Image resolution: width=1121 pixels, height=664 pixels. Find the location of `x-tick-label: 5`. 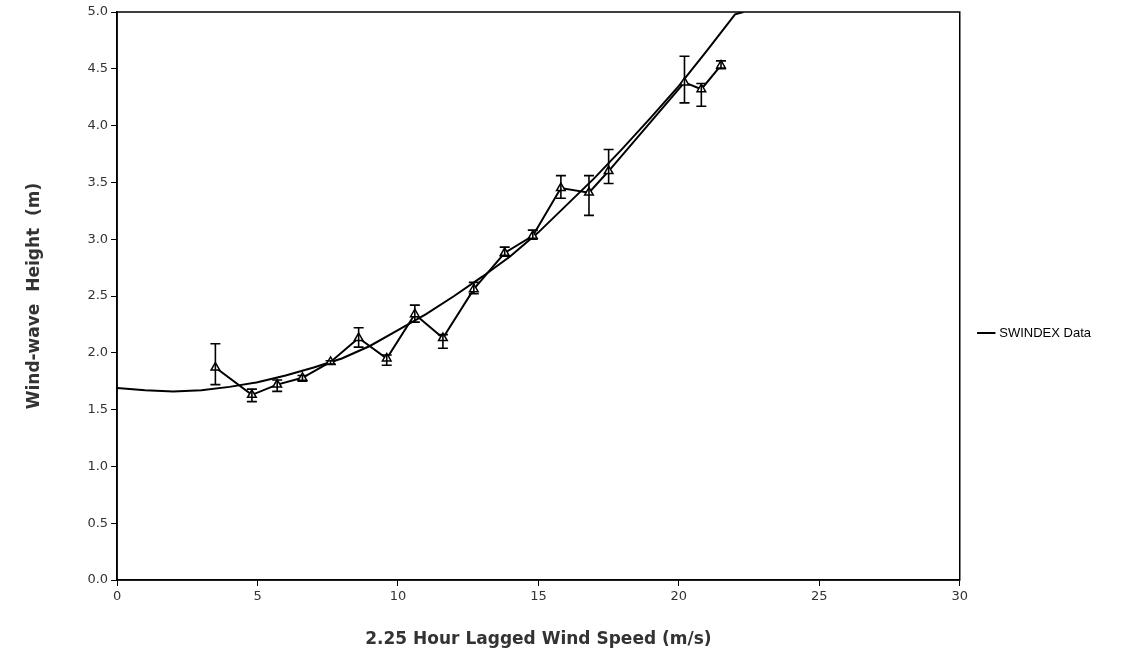

x-tick-label: 5 is located at coordinates (257, 596).